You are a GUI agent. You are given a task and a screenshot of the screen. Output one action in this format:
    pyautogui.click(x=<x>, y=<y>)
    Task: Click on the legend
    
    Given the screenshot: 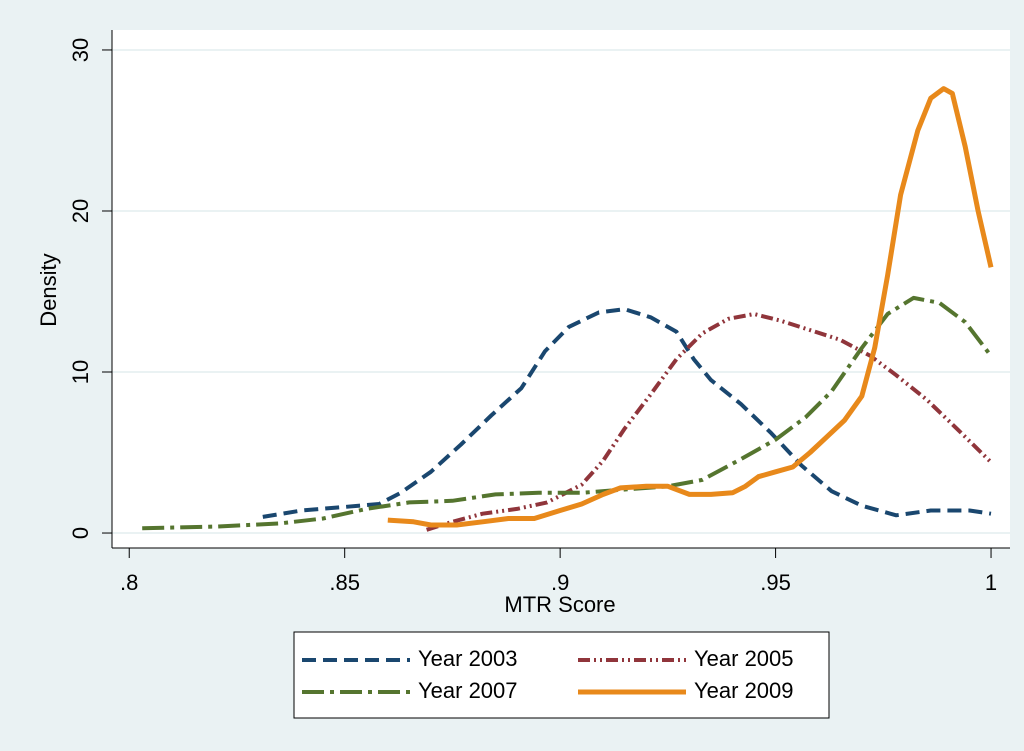 What is the action you would take?
    pyautogui.click(x=561, y=675)
    